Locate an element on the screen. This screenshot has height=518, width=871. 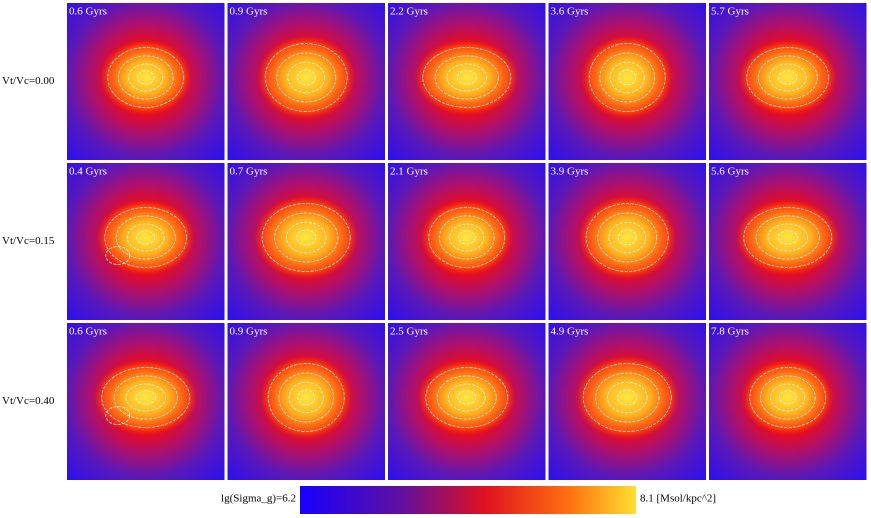
panel: 2.1 Gyrs is located at coordinates (467, 241).